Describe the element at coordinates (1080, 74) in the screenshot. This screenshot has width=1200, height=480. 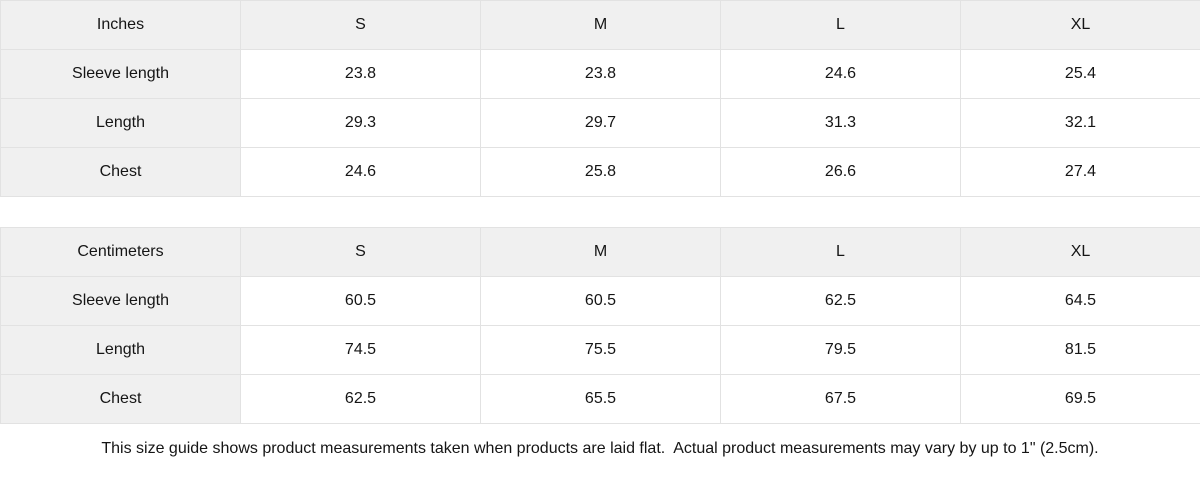
I see `measurement-cell: 25.4` at that location.